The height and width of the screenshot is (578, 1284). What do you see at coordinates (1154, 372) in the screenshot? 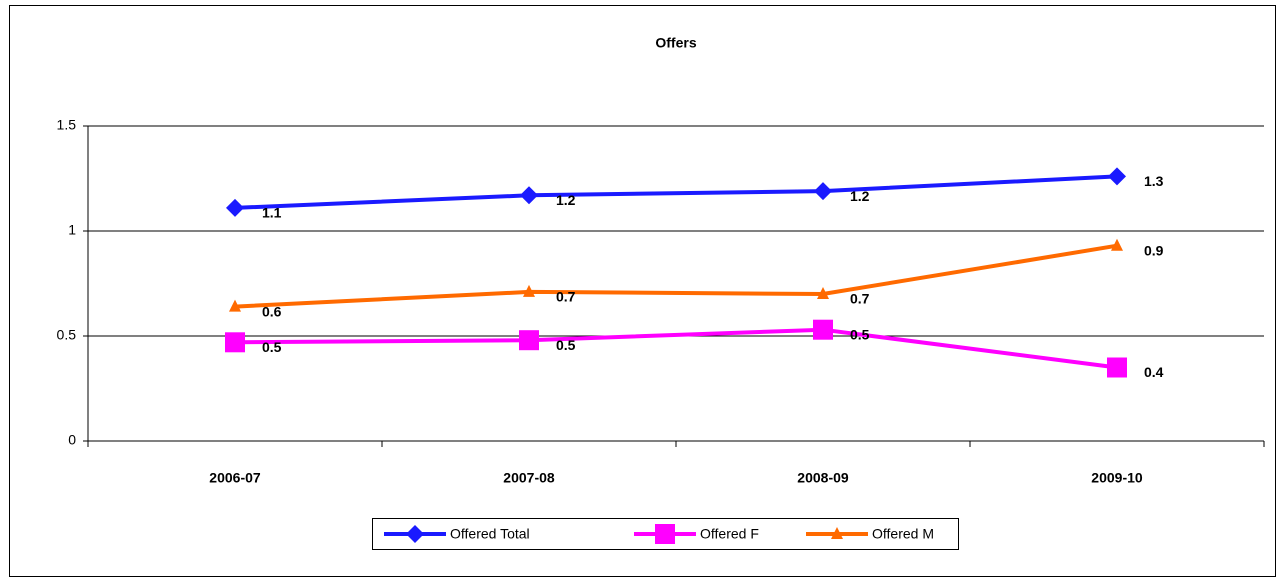
I see `data-label: 0.4` at bounding box center [1154, 372].